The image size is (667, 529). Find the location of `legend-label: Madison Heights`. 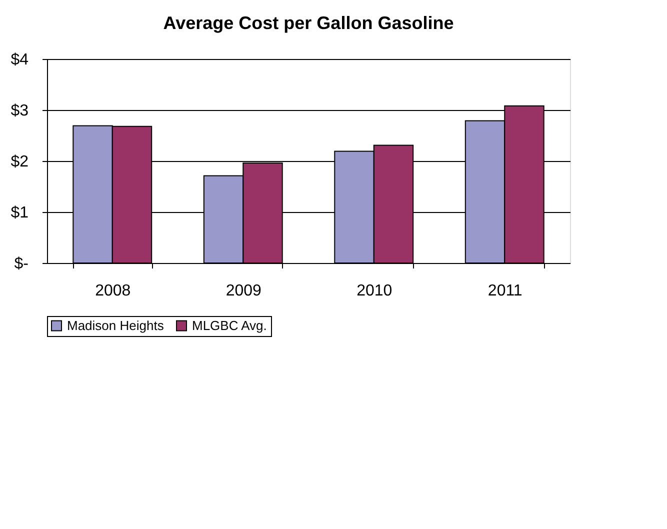

legend-label: Madison Heights is located at coordinates (115, 325).